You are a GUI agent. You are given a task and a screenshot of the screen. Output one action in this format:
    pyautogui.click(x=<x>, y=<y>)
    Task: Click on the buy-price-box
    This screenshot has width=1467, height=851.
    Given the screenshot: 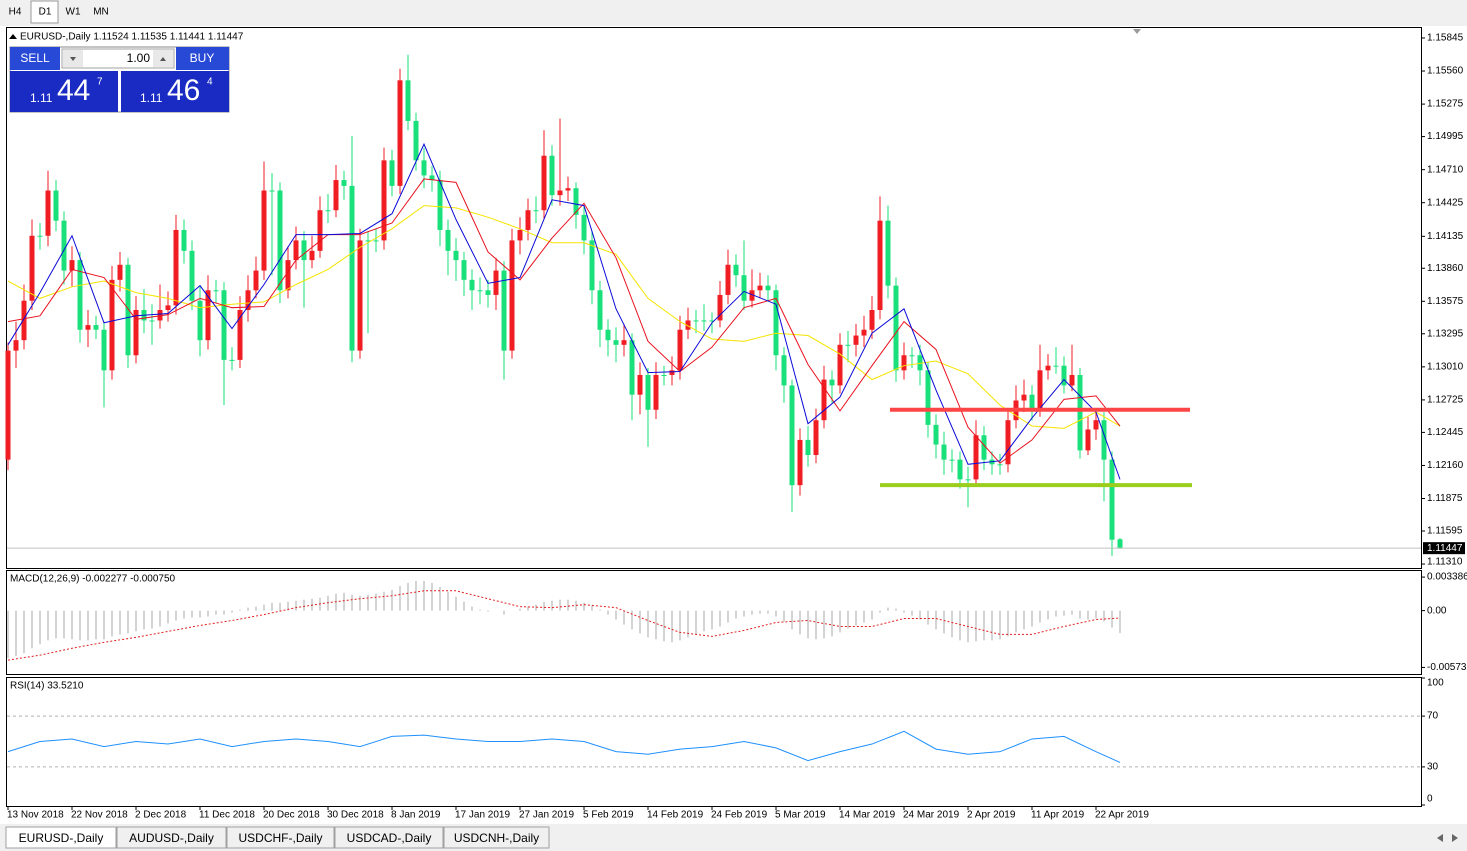 What is the action you would take?
    pyautogui.click(x=175, y=91)
    